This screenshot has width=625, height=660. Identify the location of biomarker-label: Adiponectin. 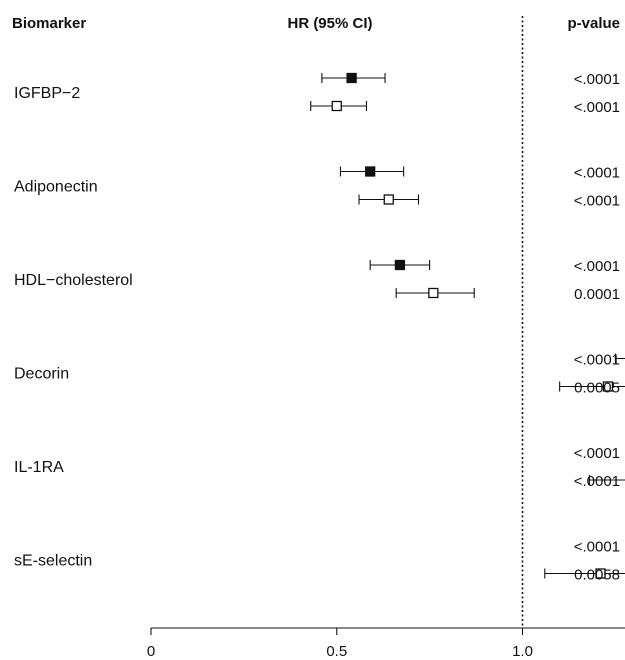
(56, 187).